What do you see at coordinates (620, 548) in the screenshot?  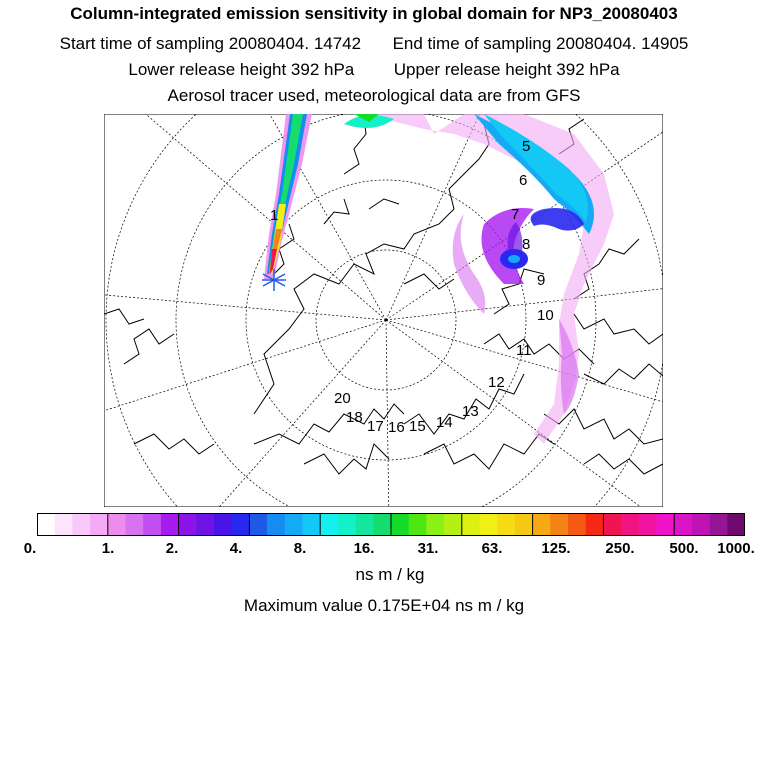 I see `colorbar-tick: 250.` at bounding box center [620, 548].